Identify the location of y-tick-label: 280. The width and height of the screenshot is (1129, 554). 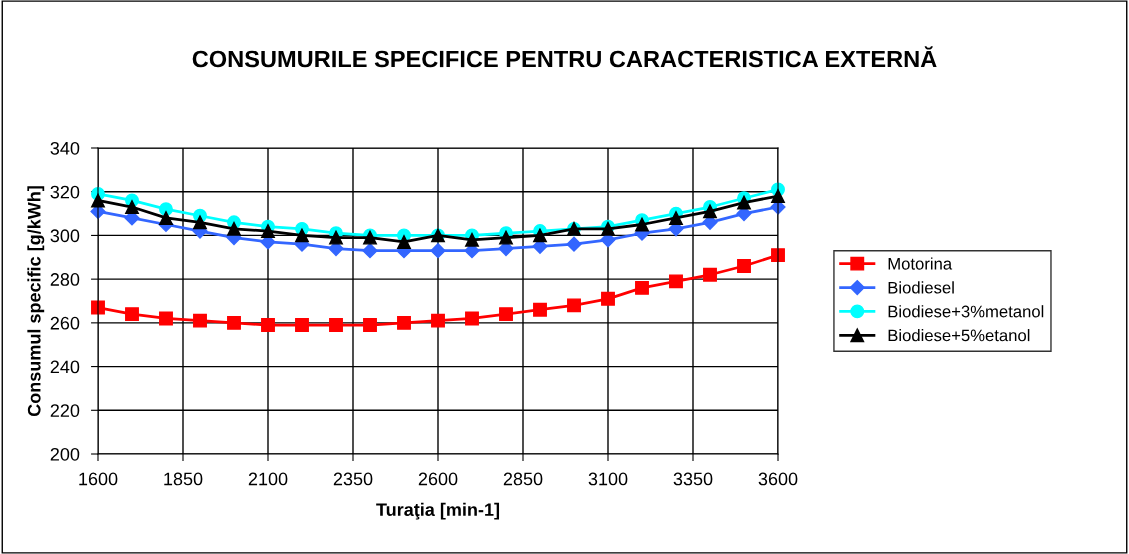
(65, 279).